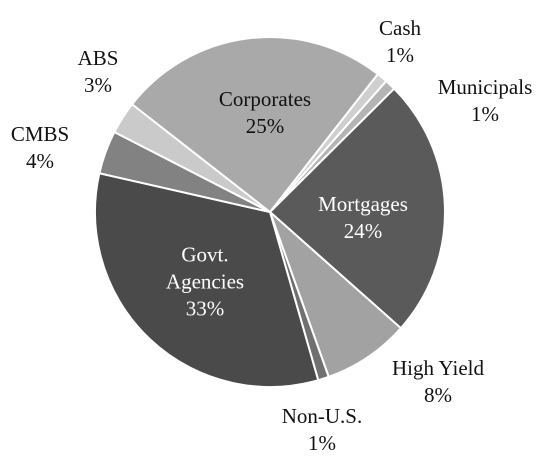 This screenshot has height=456, width=545. Describe the element at coordinates (438, 368) in the screenshot. I see `category-label: High Yield` at that location.